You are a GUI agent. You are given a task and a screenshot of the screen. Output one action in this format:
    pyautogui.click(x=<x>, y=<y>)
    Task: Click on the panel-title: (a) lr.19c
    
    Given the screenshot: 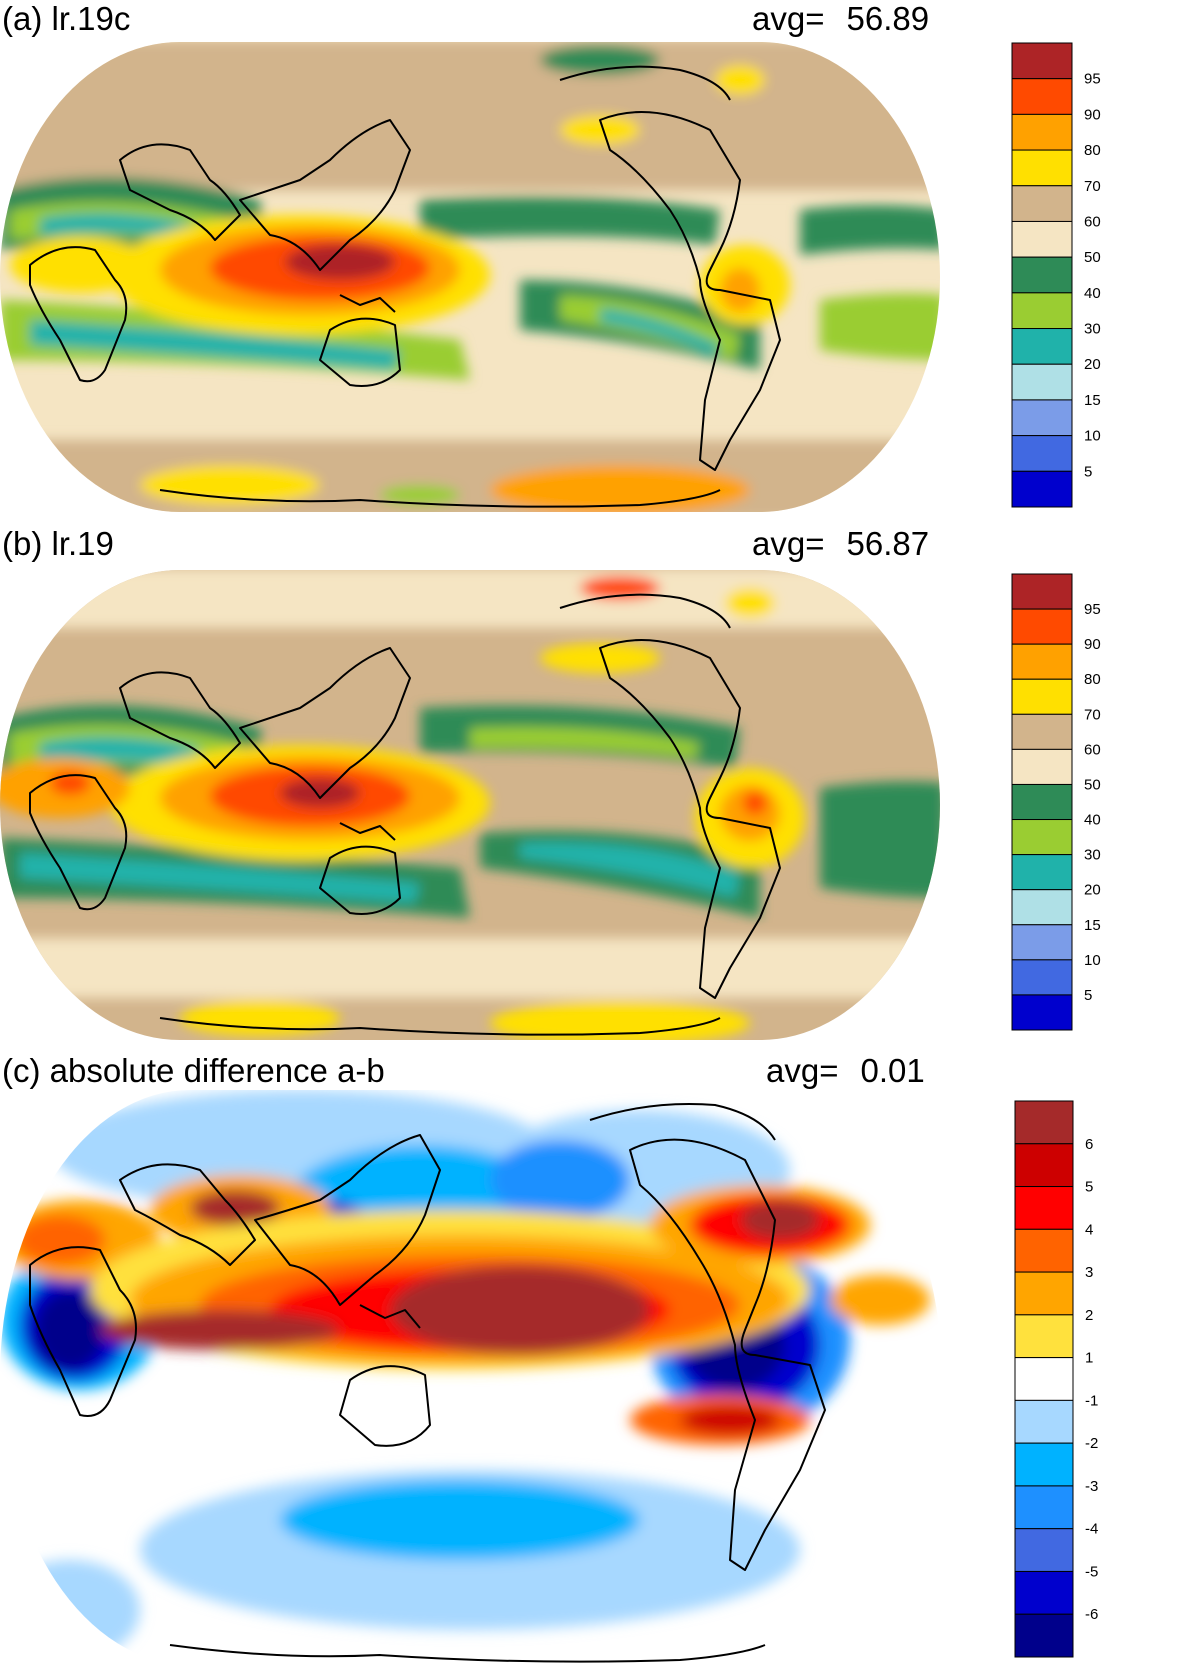 What is the action you would take?
    pyautogui.click(x=66, y=18)
    